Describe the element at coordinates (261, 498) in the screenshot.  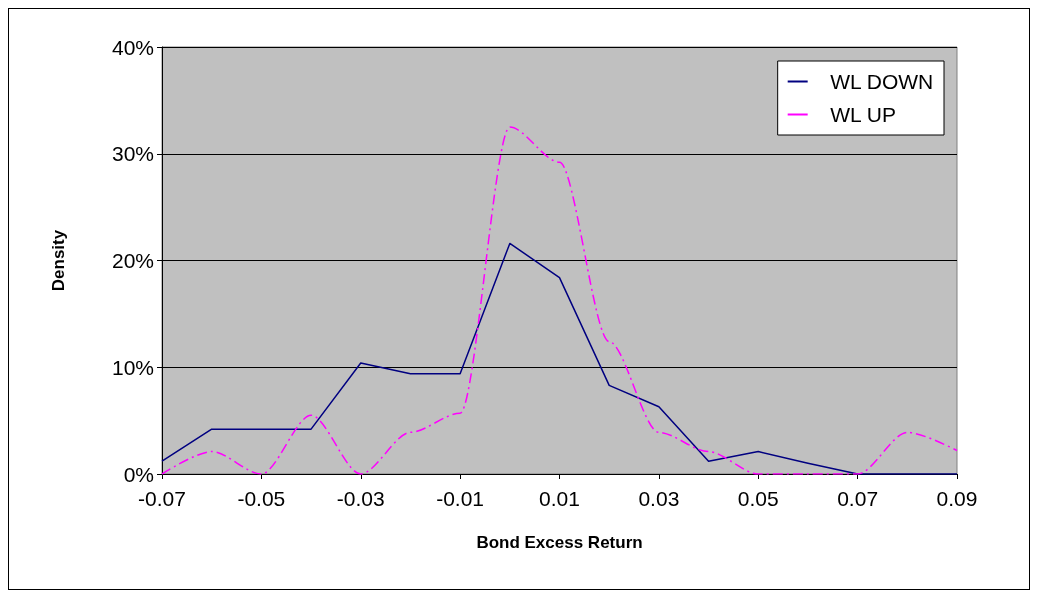
I see `x-tick-label: -0.05` at that location.